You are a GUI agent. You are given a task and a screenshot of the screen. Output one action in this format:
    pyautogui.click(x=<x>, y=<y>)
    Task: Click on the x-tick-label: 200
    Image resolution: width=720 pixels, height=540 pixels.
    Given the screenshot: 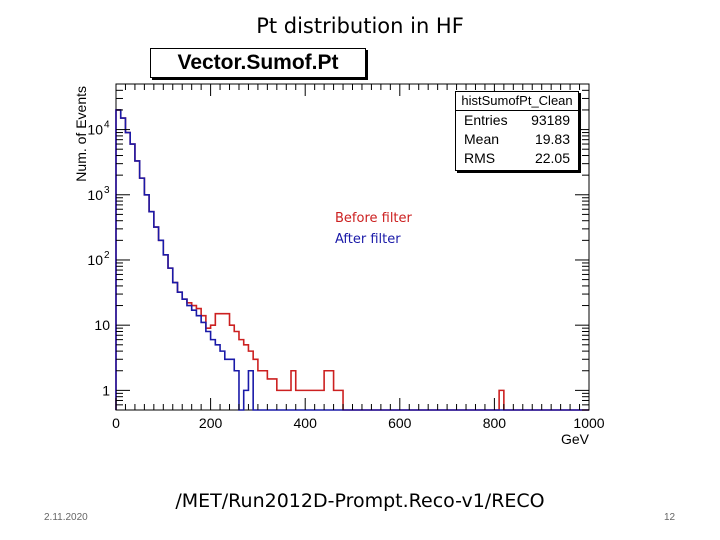 What is the action you would take?
    pyautogui.click(x=211, y=423)
    